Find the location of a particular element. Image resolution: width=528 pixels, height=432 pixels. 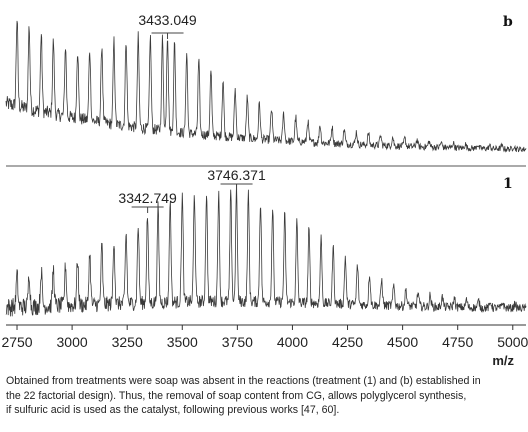

x-tick-label: 4000 is located at coordinates (292, 342).